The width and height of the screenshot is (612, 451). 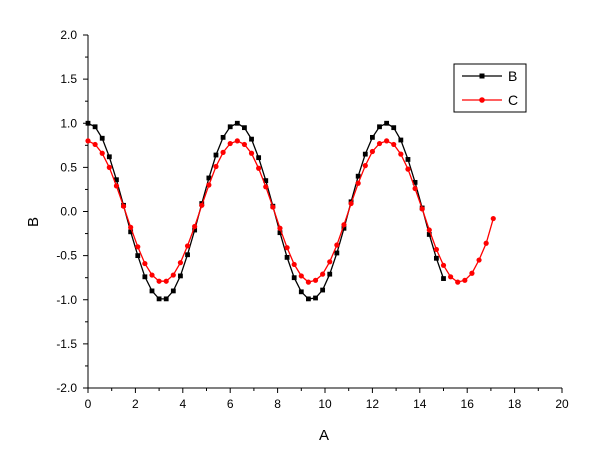 I want to click on x-tick-label: 6, so click(x=230, y=404).